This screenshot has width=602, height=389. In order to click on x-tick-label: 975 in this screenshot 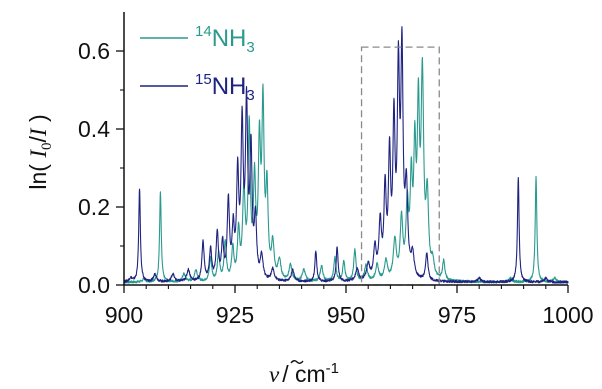, I will do `click(457, 315)`.